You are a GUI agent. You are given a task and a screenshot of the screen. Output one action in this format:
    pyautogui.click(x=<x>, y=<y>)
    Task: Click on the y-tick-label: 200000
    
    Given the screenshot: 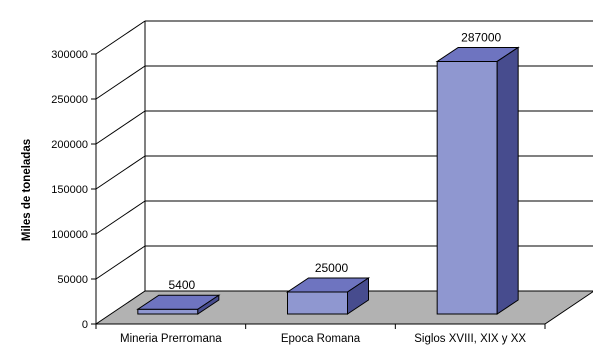 What is the action you would take?
    pyautogui.click(x=69, y=145)
    